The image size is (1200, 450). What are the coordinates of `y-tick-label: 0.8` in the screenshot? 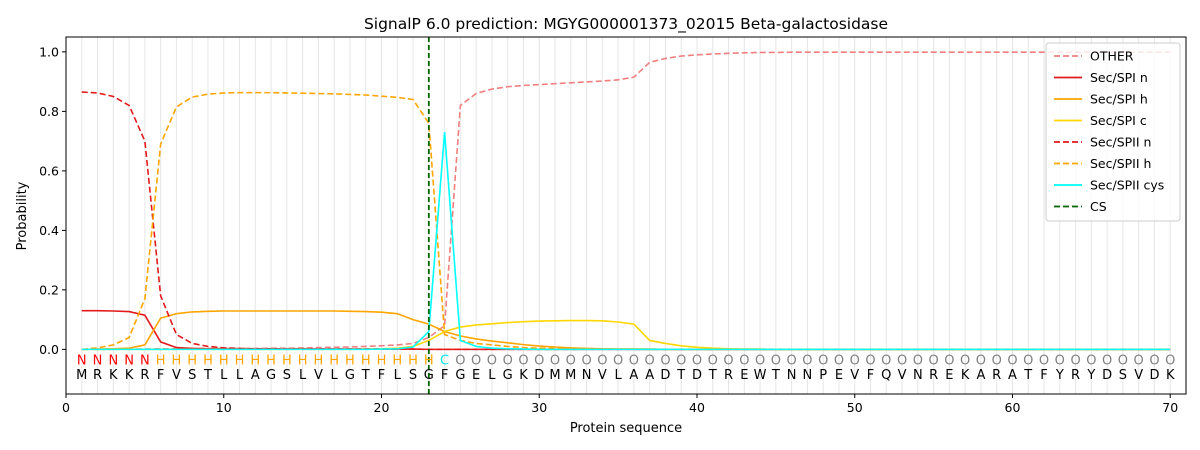 It's located at (49, 111).